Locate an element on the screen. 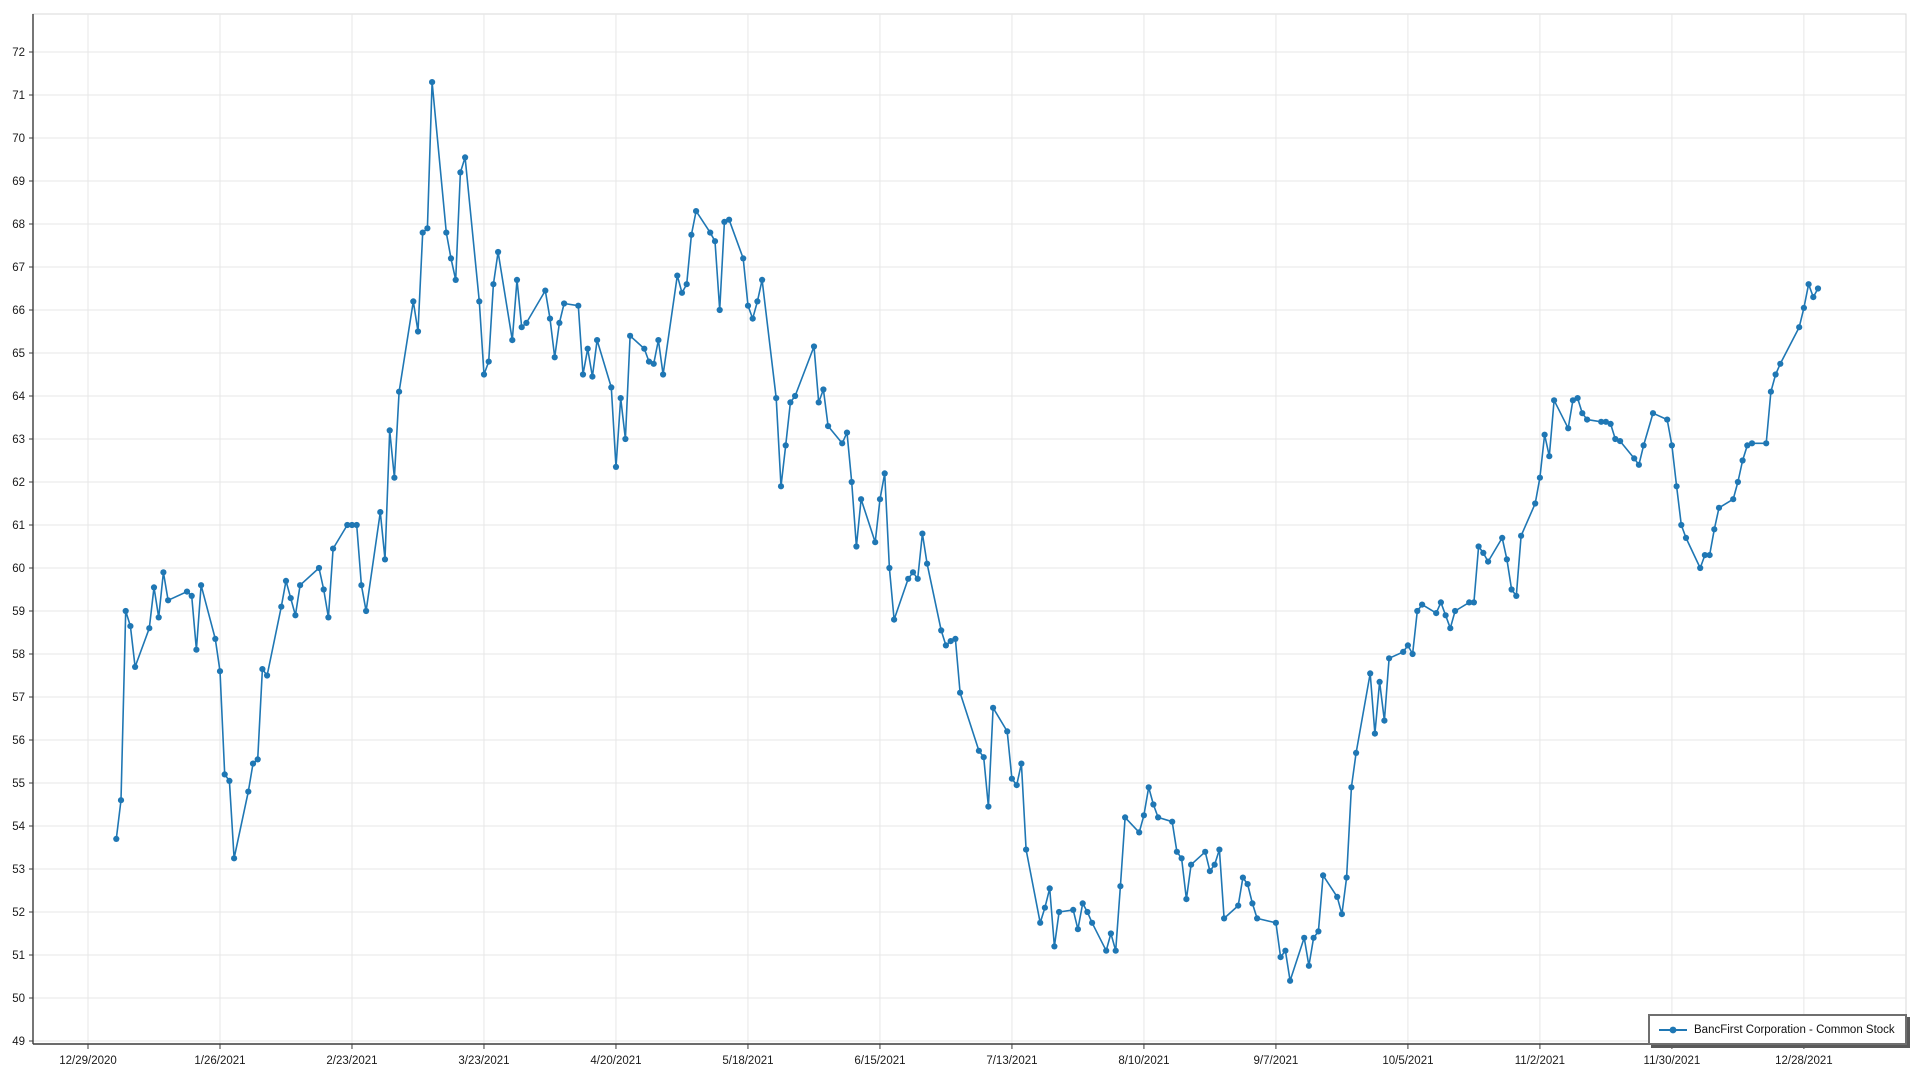 Image resolution: width=1920 pixels, height=1080 pixels. x-axis-label: 12/29/2020 is located at coordinates (88, 1061).